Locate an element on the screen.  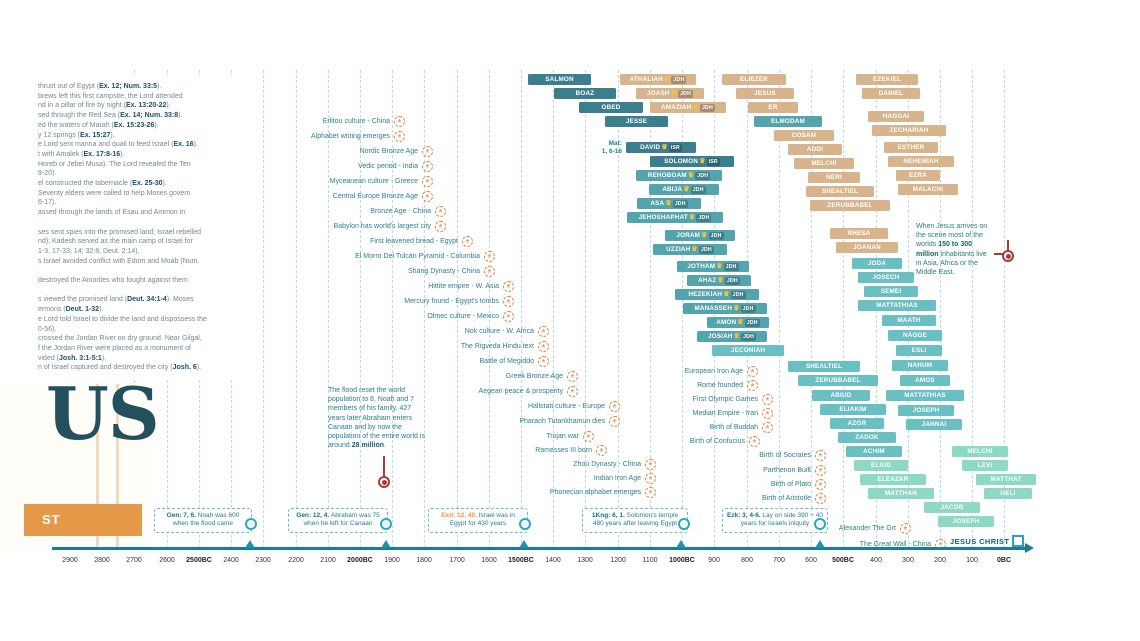
genealogy-bar: REHOBOAM ♛ JDH is located at coordinates (679, 175).